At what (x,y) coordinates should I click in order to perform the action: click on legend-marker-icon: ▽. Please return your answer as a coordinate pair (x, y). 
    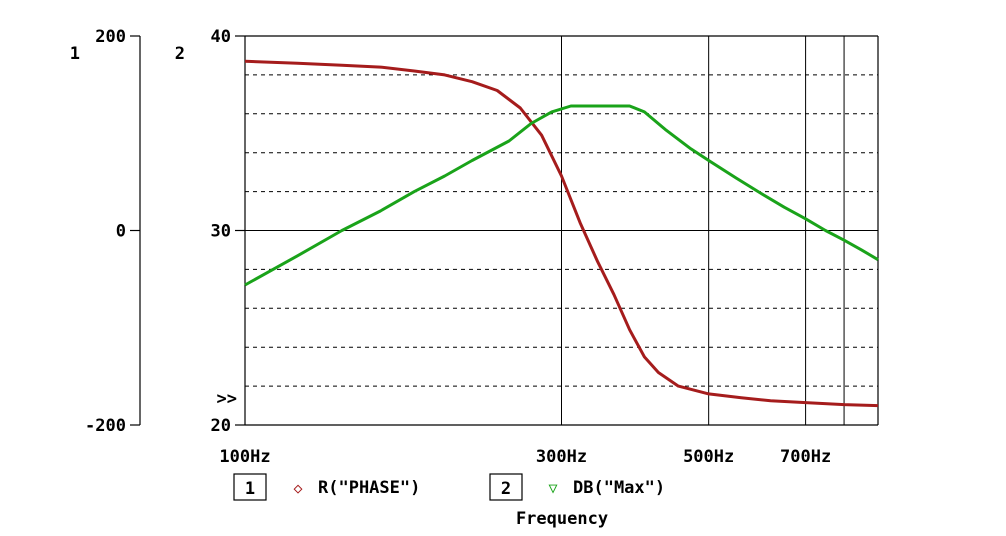
    Looking at the image, I should click on (552, 488).